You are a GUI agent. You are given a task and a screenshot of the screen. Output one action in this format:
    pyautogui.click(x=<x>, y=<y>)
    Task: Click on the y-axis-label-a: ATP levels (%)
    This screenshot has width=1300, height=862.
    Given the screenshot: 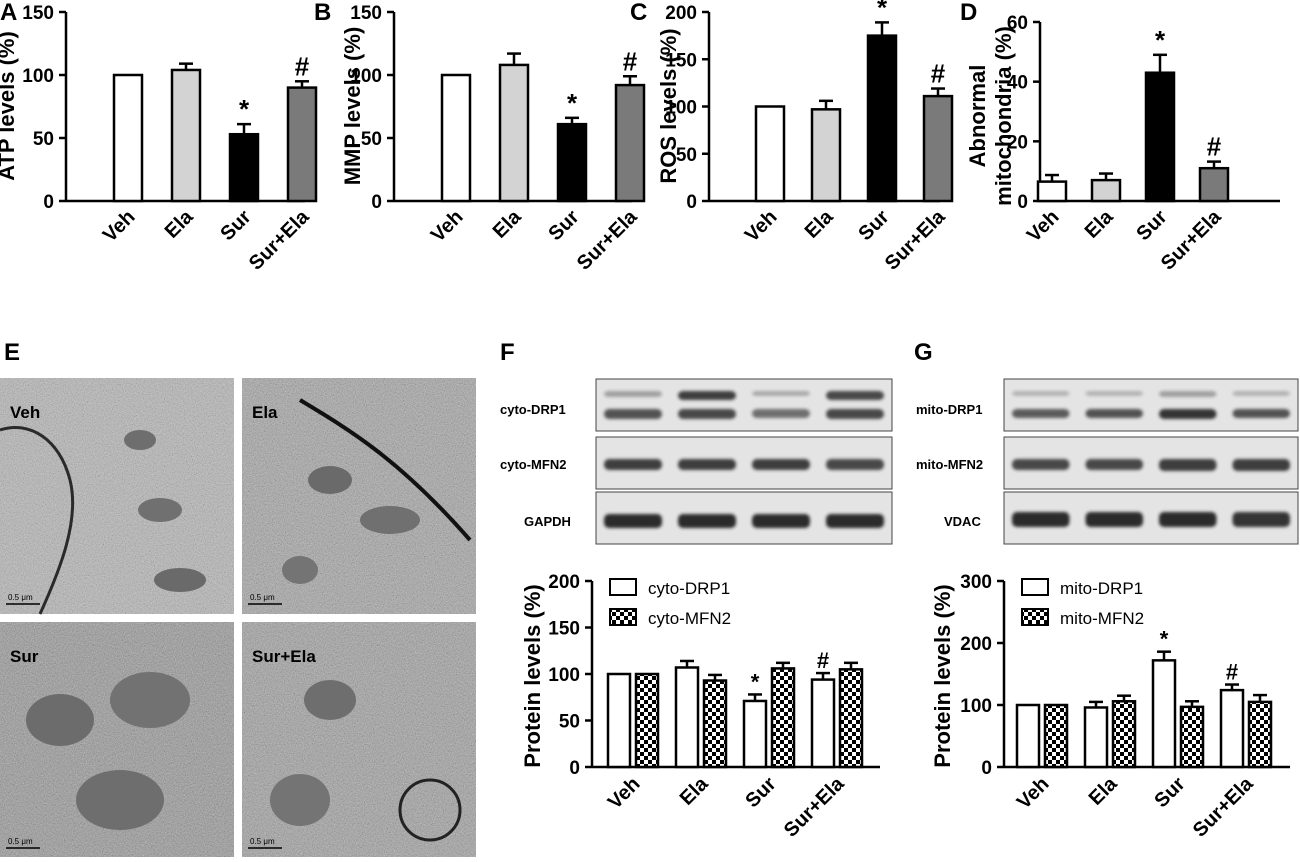 What is the action you would take?
    pyautogui.click(x=9, y=106)
    